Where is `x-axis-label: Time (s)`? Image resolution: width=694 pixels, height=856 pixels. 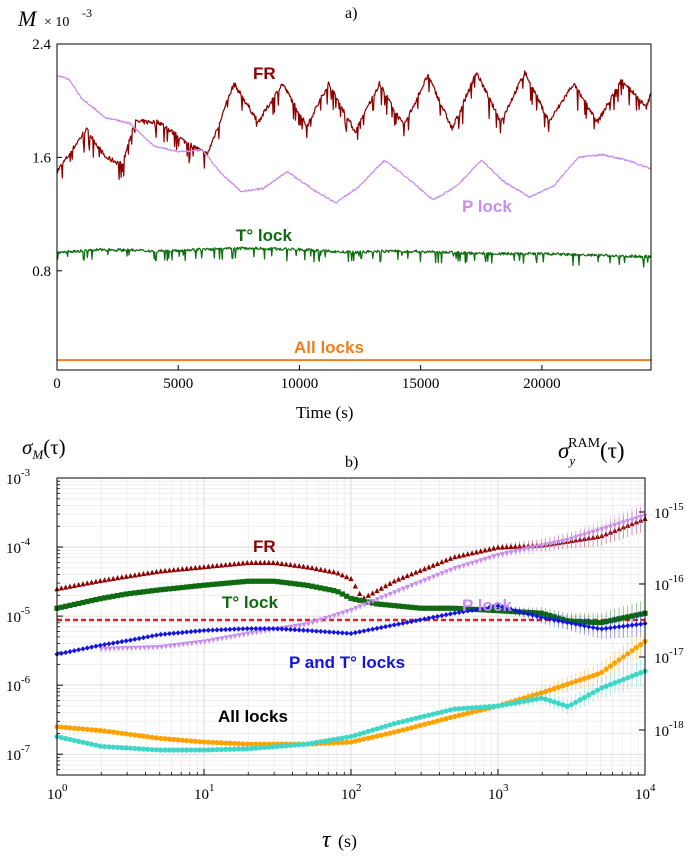 x-axis-label: Time (s) is located at coordinates (324, 412).